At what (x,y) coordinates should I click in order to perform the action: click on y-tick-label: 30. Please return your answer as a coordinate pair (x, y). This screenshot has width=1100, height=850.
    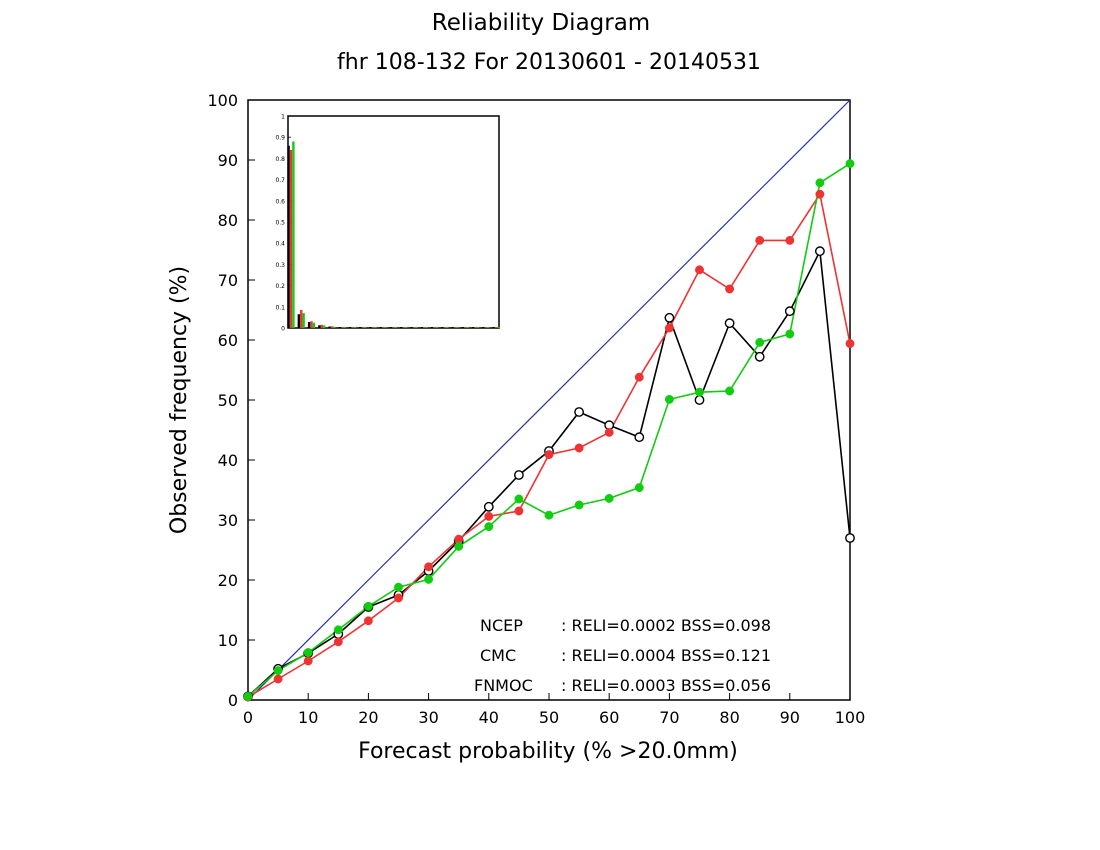
    Looking at the image, I should click on (228, 520).